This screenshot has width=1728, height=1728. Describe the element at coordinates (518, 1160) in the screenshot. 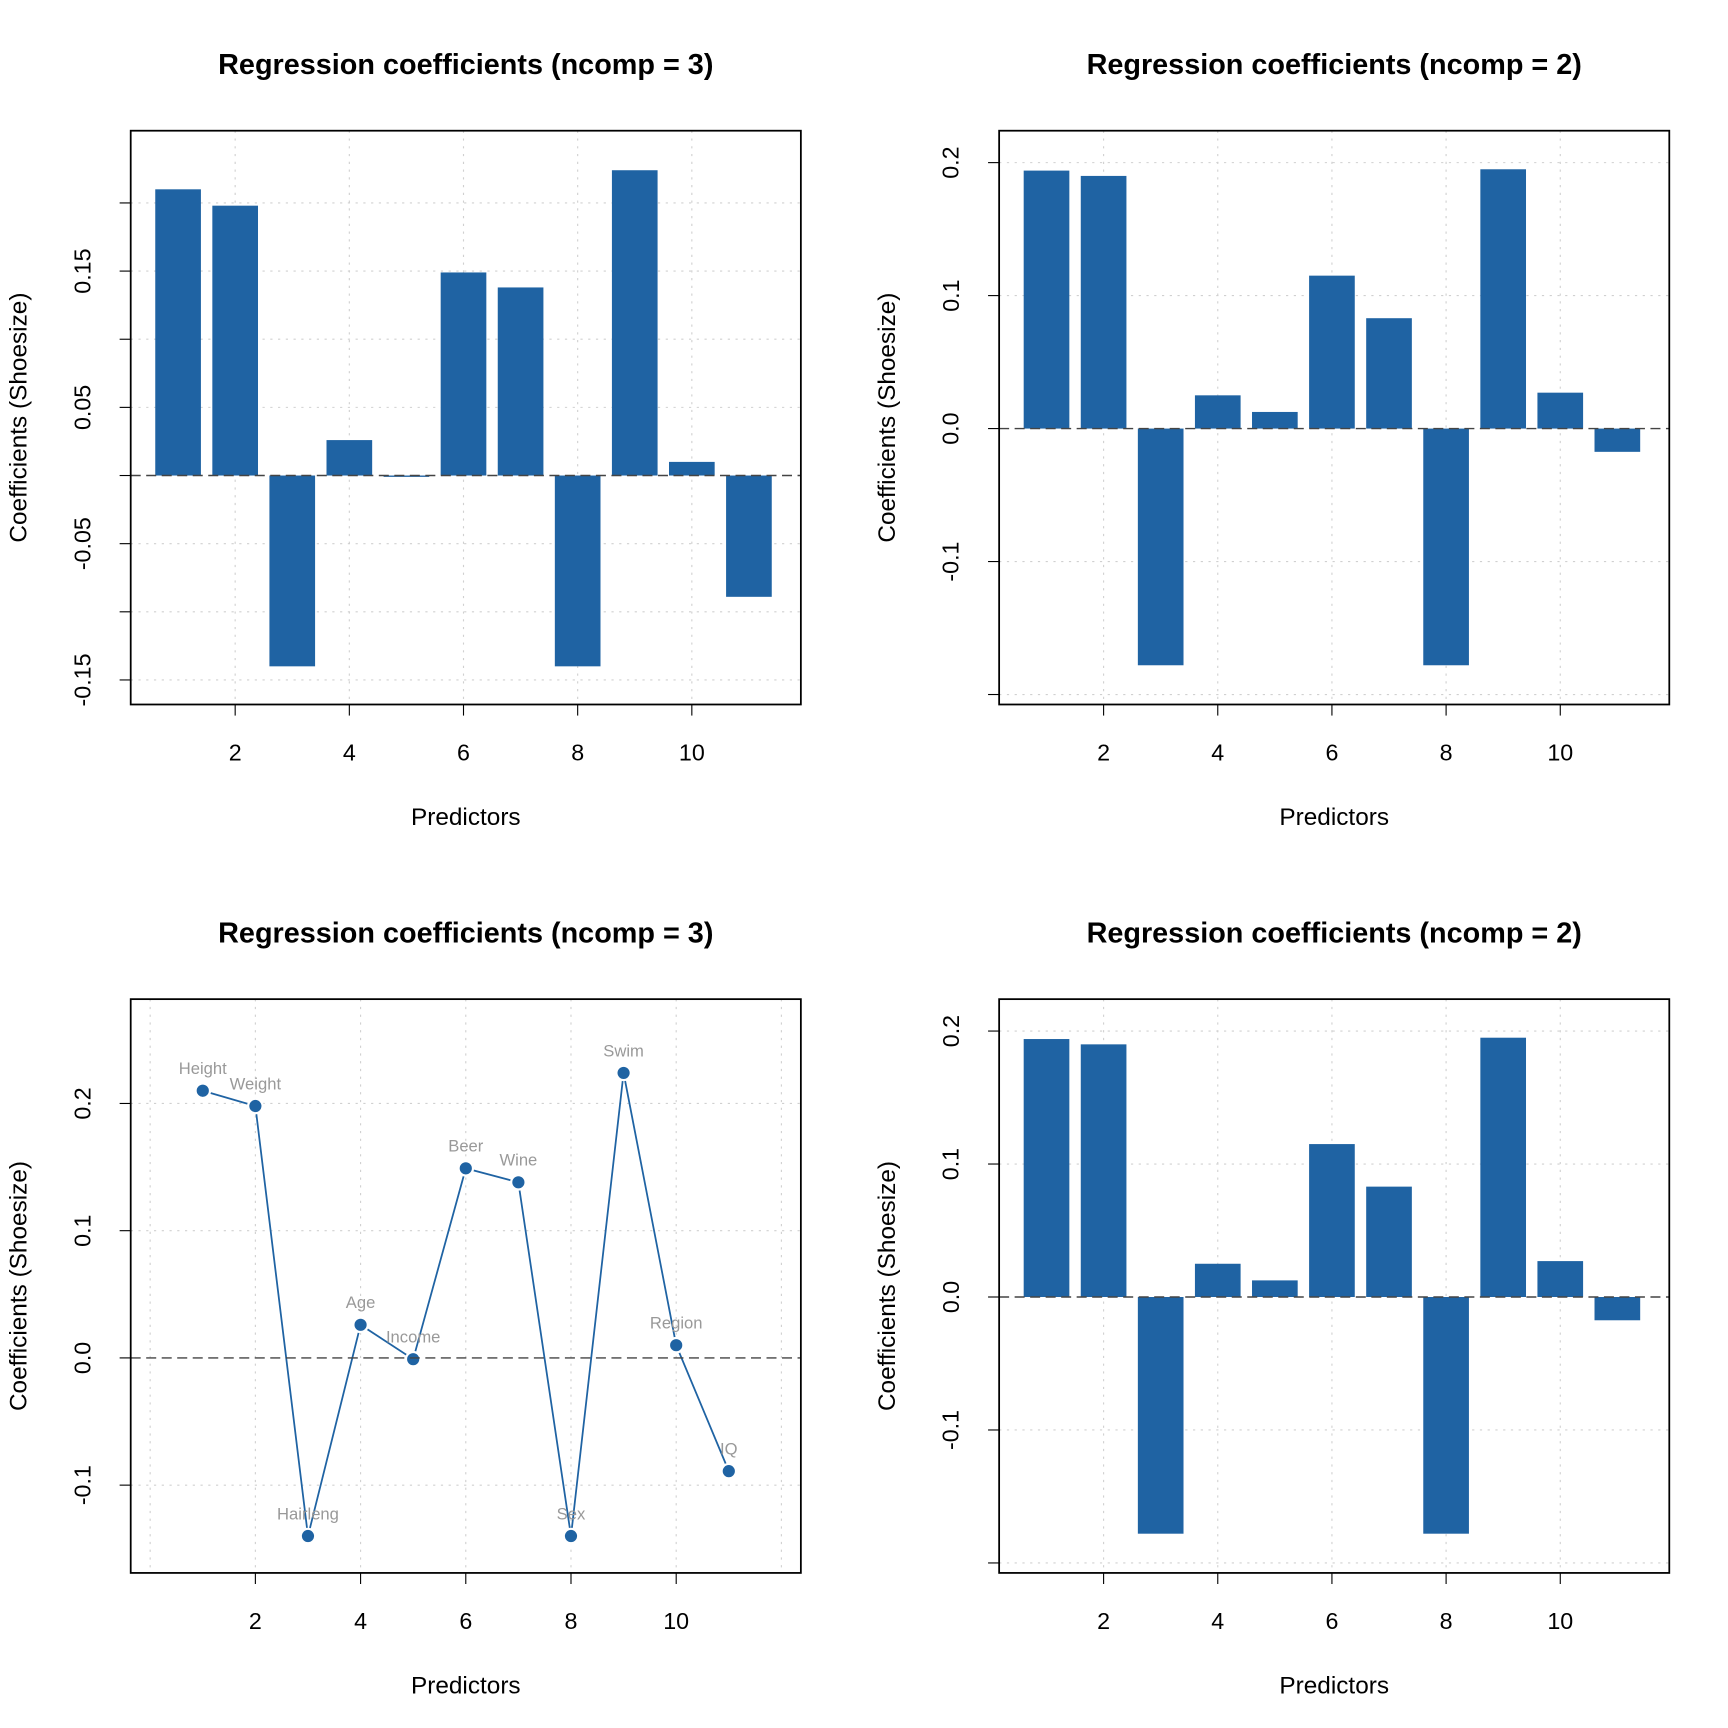

I see `point-label: Wine` at that location.